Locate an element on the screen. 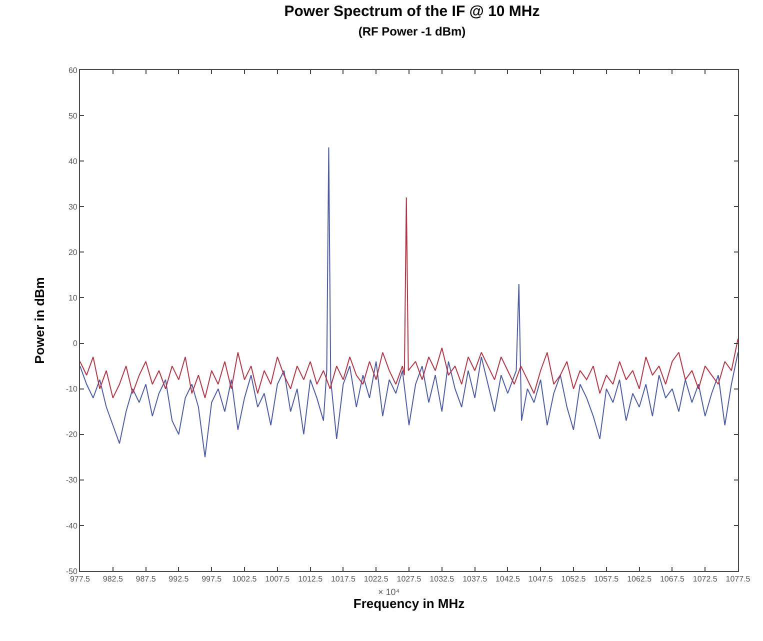 Image resolution: width=763 pixels, height=641 pixels. x-tick-label: 1072.5 is located at coordinates (705, 579).